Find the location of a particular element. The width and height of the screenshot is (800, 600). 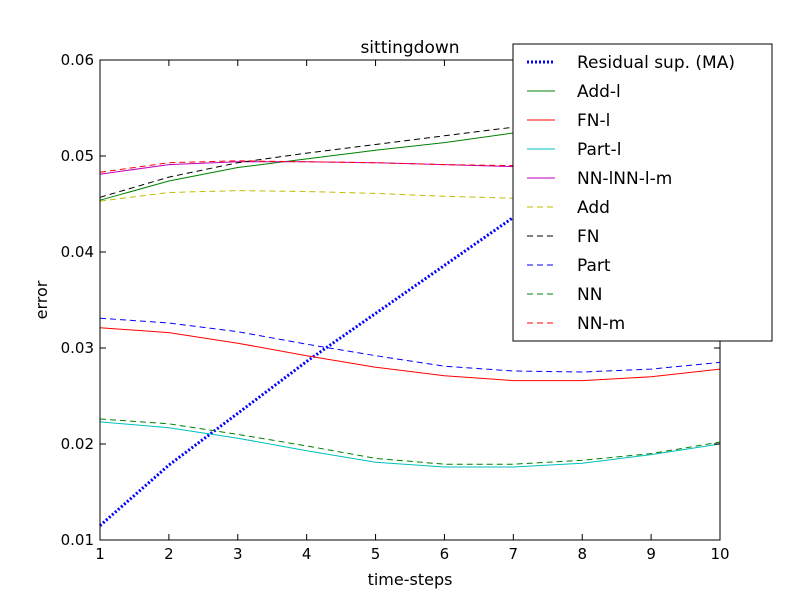

y-tick-label: 0.03 is located at coordinates (77, 348).